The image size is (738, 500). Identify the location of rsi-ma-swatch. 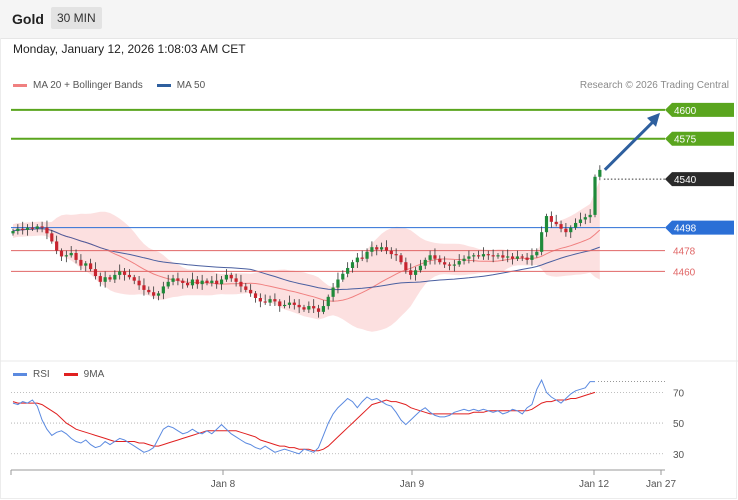
(70, 374).